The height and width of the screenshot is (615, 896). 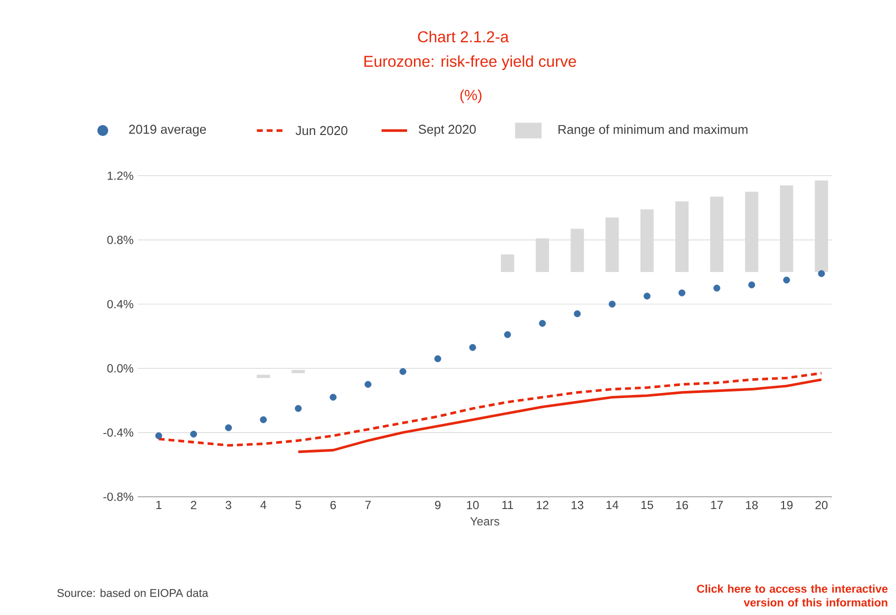 I want to click on legend-label: Jun 2020, so click(x=322, y=131).